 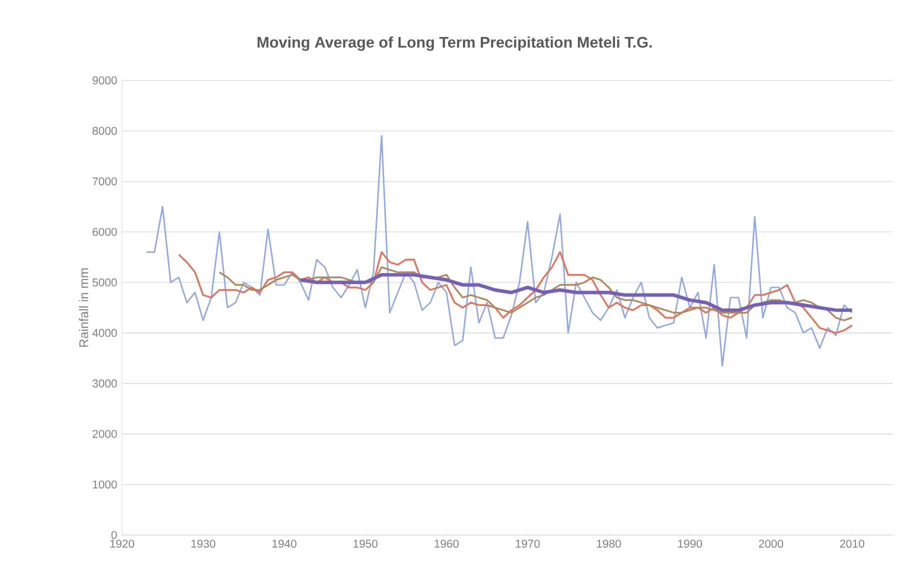 What do you see at coordinates (446, 544) in the screenshot?
I see `x-tick-label: 1960` at bounding box center [446, 544].